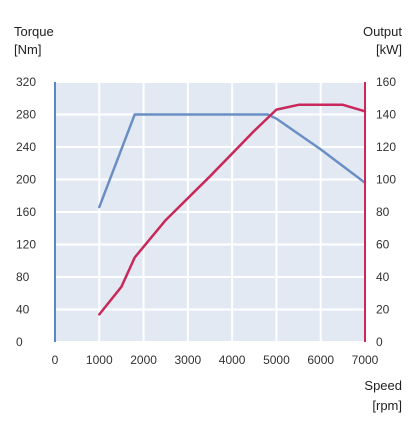 This screenshot has width=420, height=424. What do you see at coordinates (383, 277) in the screenshot?
I see `right-tick-label-2: 40` at bounding box center [383, 277].